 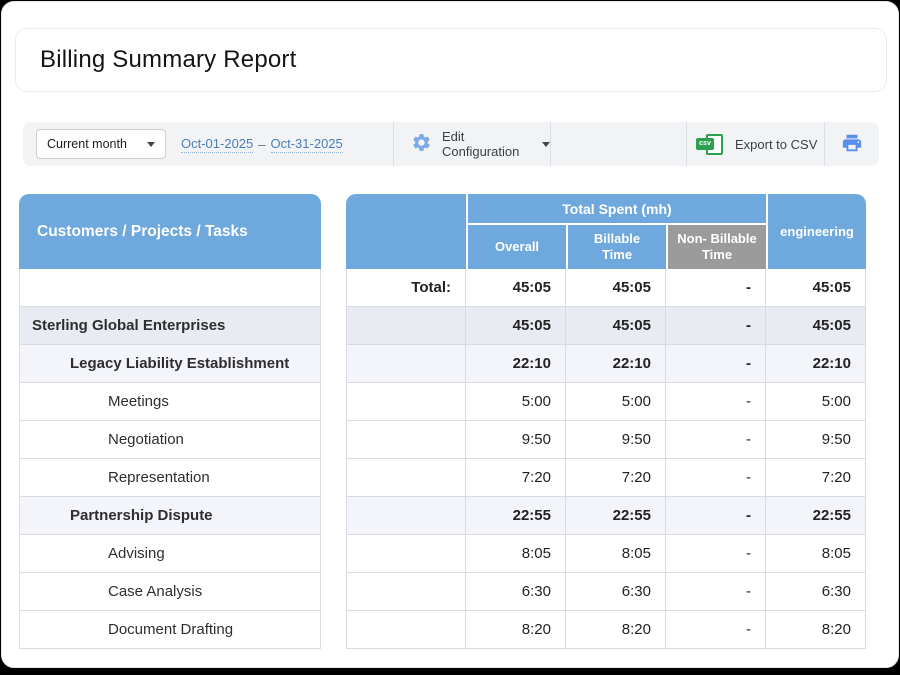 I want to click on left-row-8: Case Analysis, so click(x=170, y=592).